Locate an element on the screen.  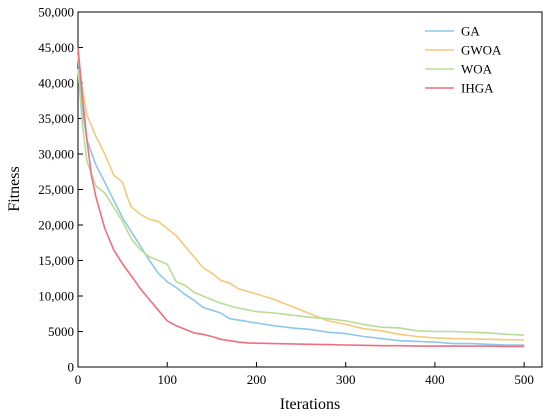
legend-label: GWOA is located at coordinates (481, 50).